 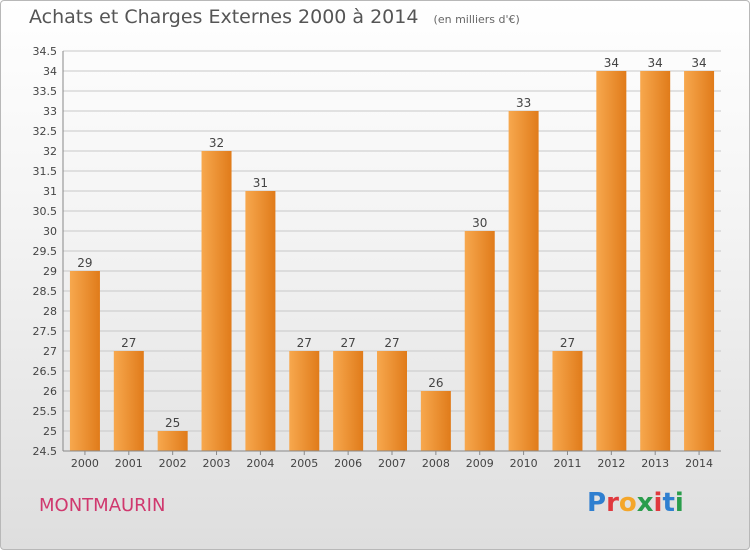 I want to click on y-tick-label: 30, so click(x=50, y=231).